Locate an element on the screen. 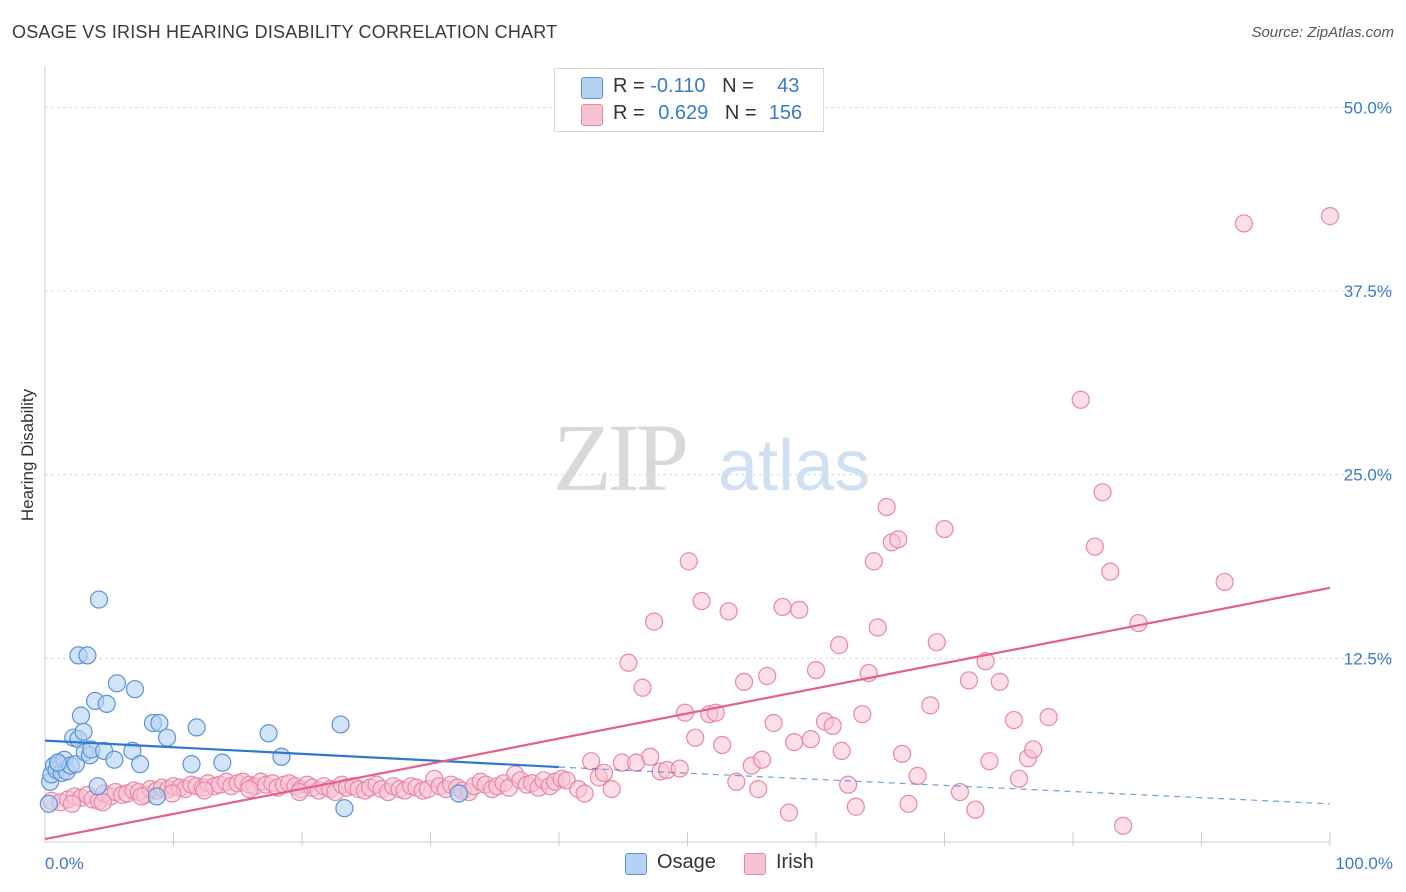  y-axis-label: Hearing Disability is located at coordinates (27, 454).